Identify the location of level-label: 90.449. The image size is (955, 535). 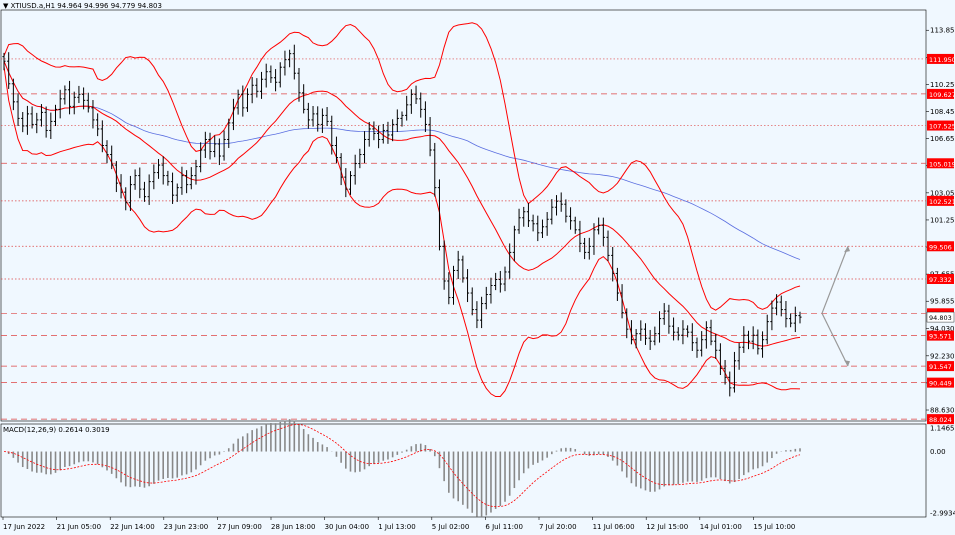
(940, 384).